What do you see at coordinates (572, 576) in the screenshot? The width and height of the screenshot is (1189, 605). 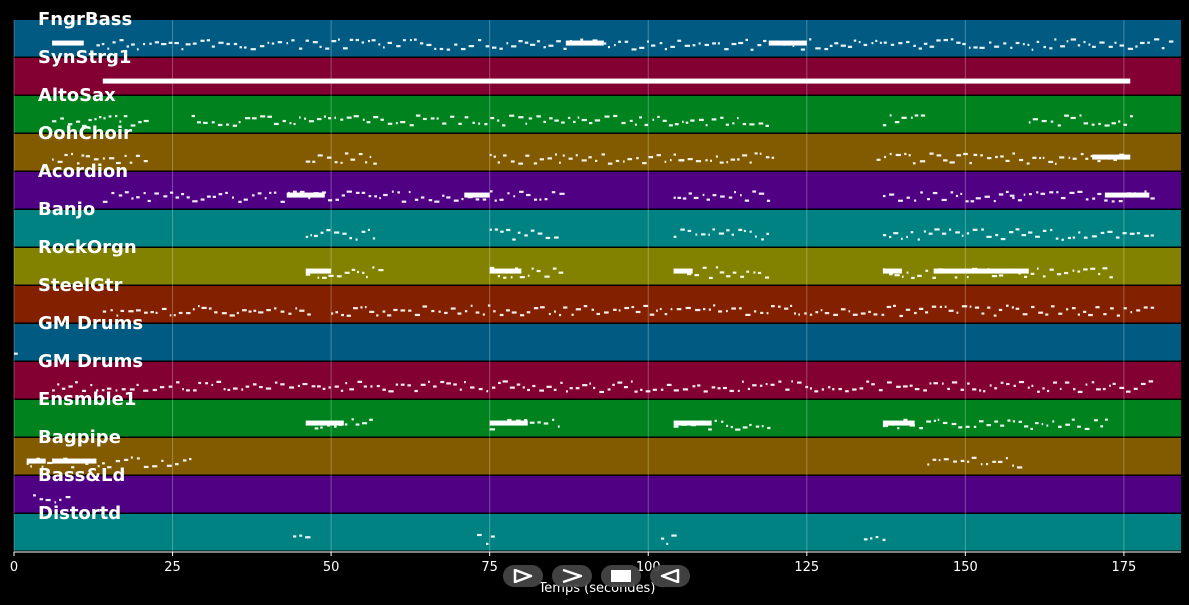 I see `next-button` at bounding box center [572, 576].